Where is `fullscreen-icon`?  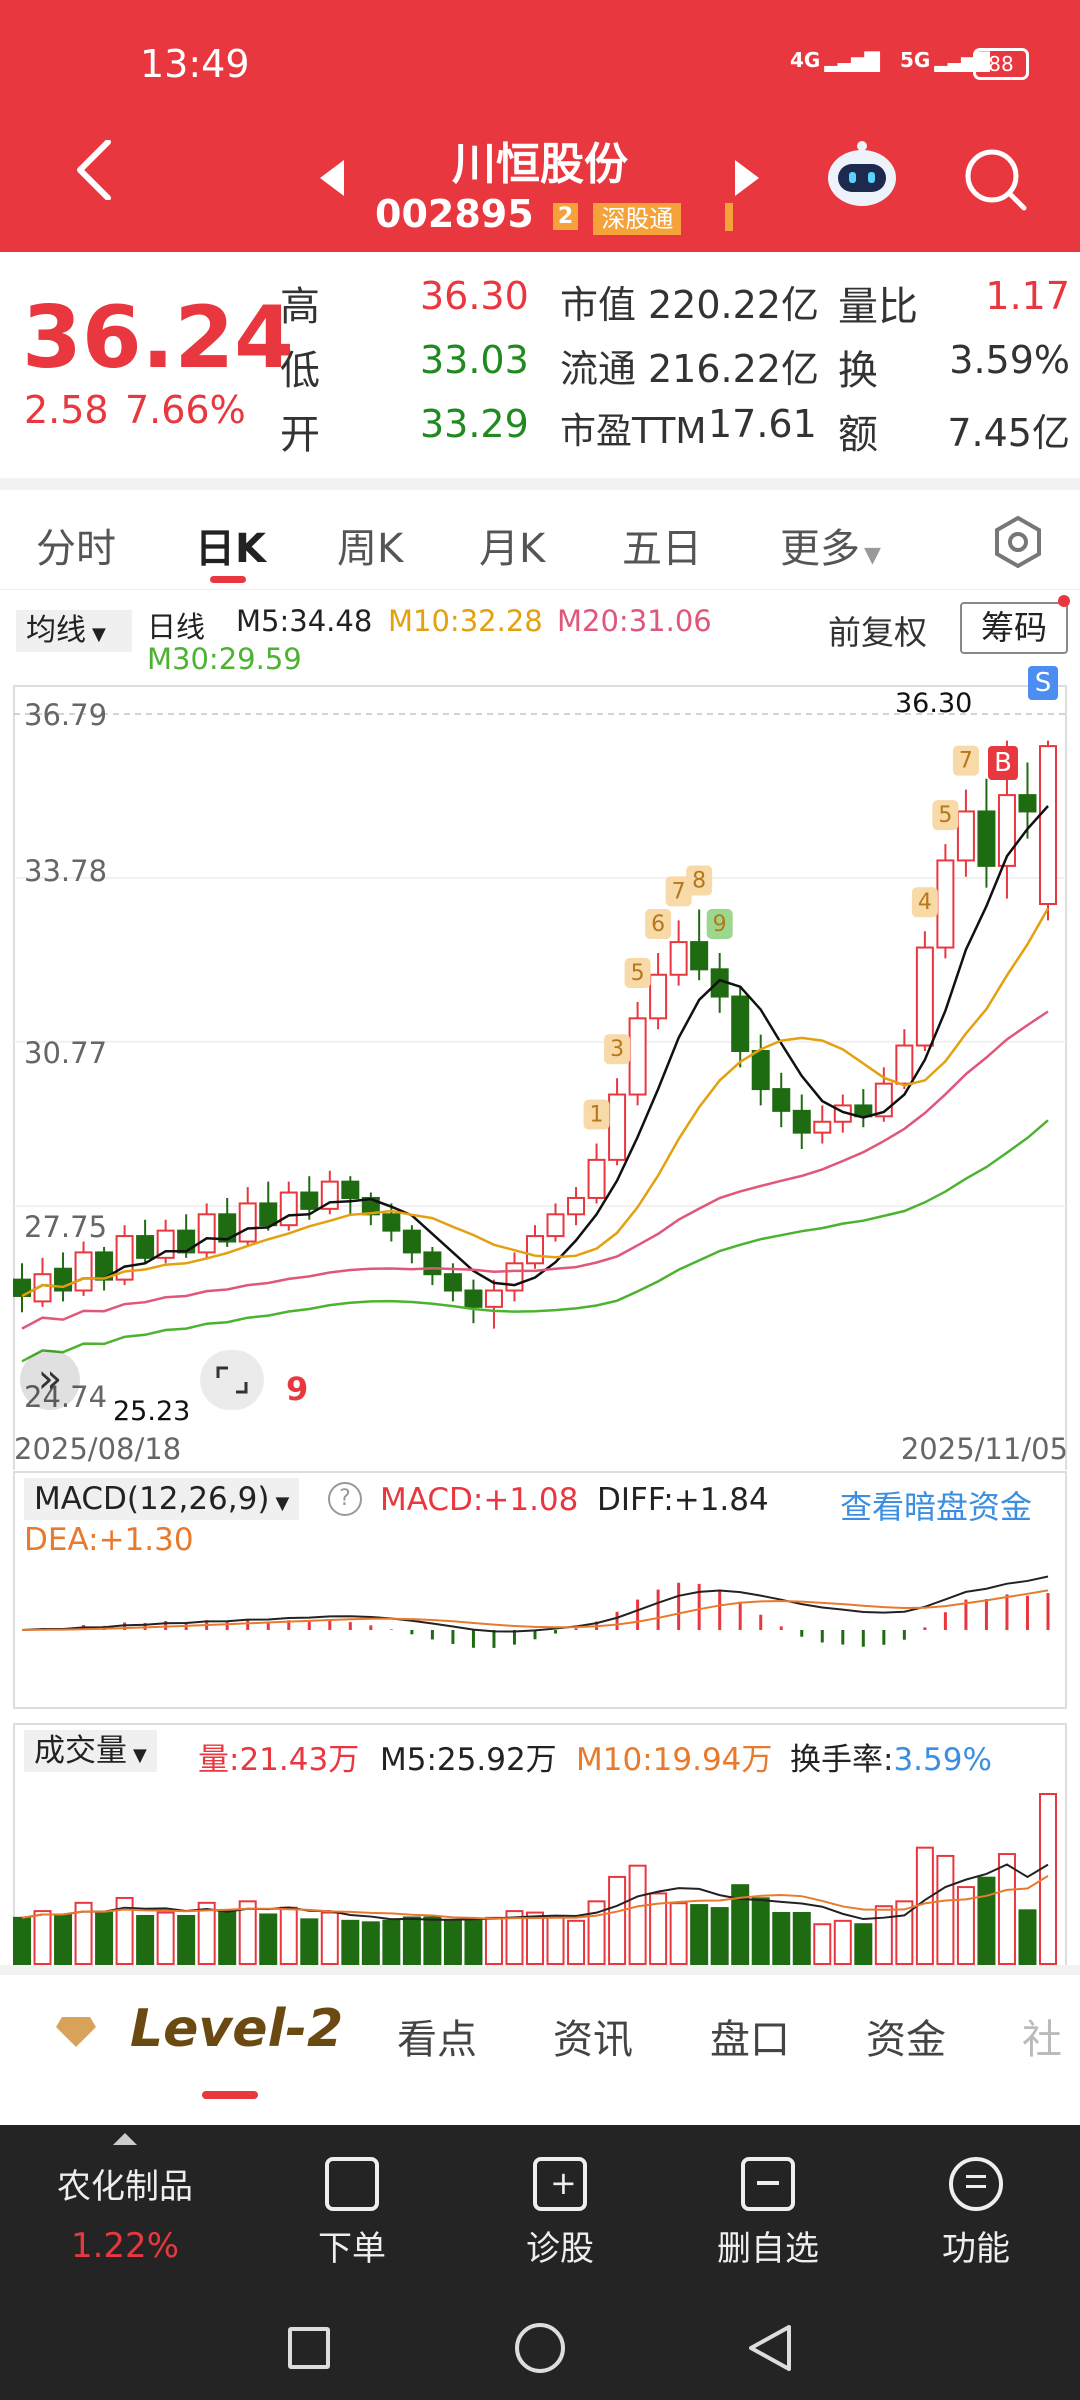 fullscreen-icon is located at coordinates (232, 1380).